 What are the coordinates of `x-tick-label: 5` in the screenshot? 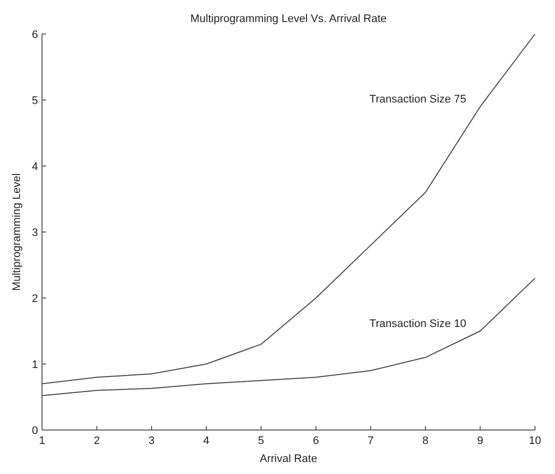 It's located at (261, 441).